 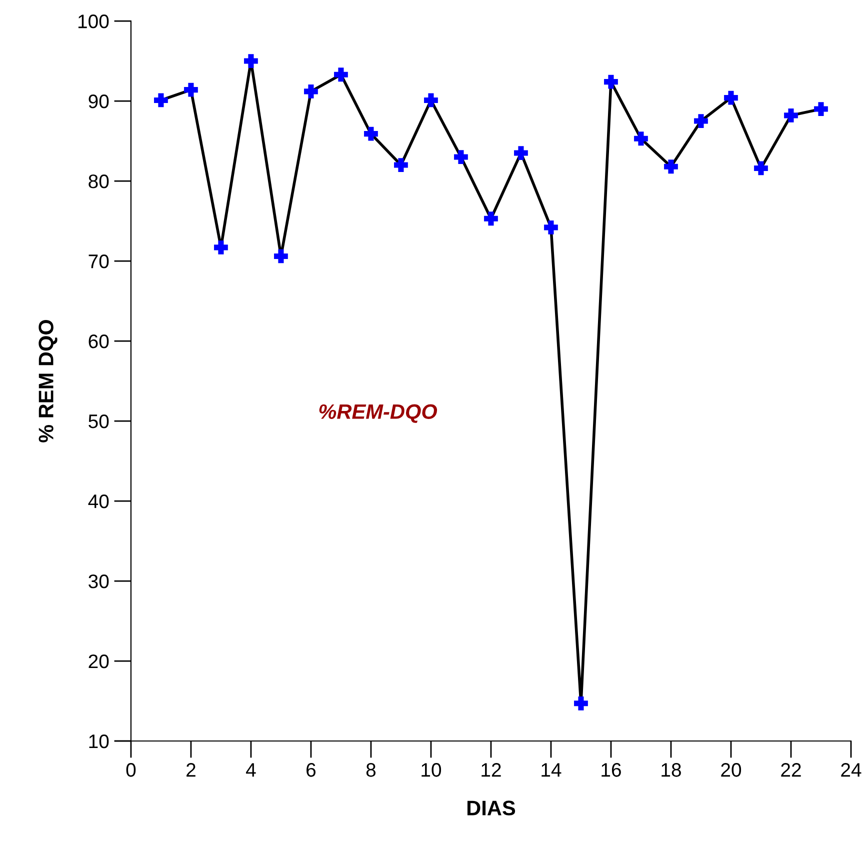 What do you see at coordinates (251, 770) in the screenshot?
I see `x-tick-label: 4` at bounding box center [251, 770].